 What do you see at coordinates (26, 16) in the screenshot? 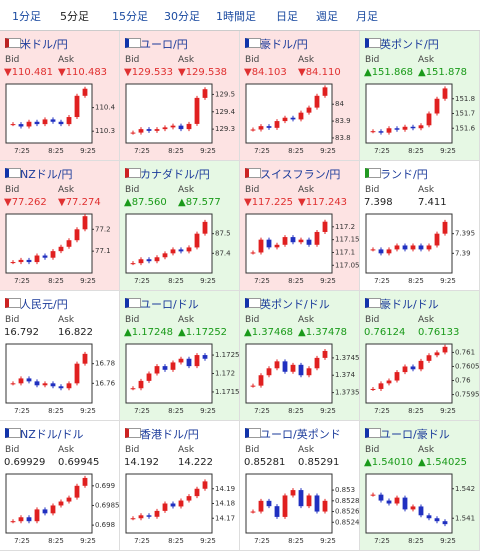
I see `tab: 1分足` at bounding box center [26, 16].